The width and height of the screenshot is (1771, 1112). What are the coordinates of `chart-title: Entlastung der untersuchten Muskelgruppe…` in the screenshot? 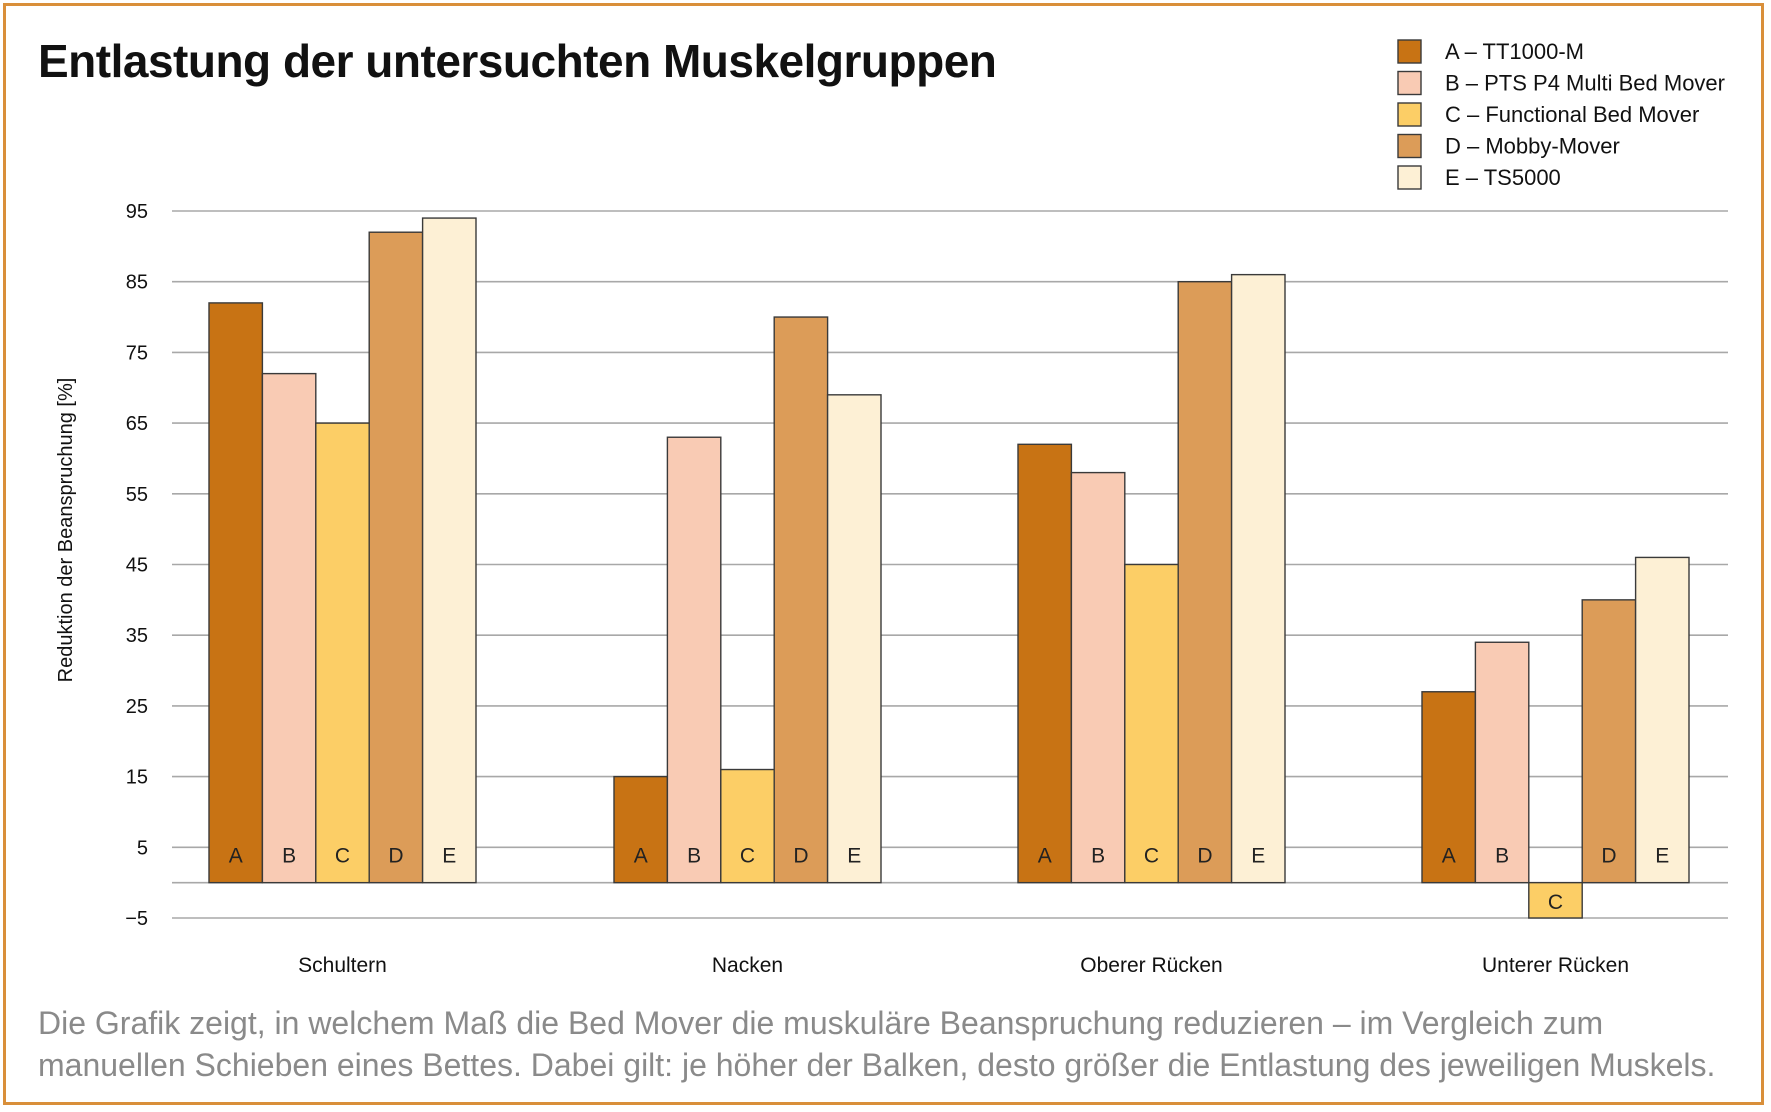 It's located at (517, 61).